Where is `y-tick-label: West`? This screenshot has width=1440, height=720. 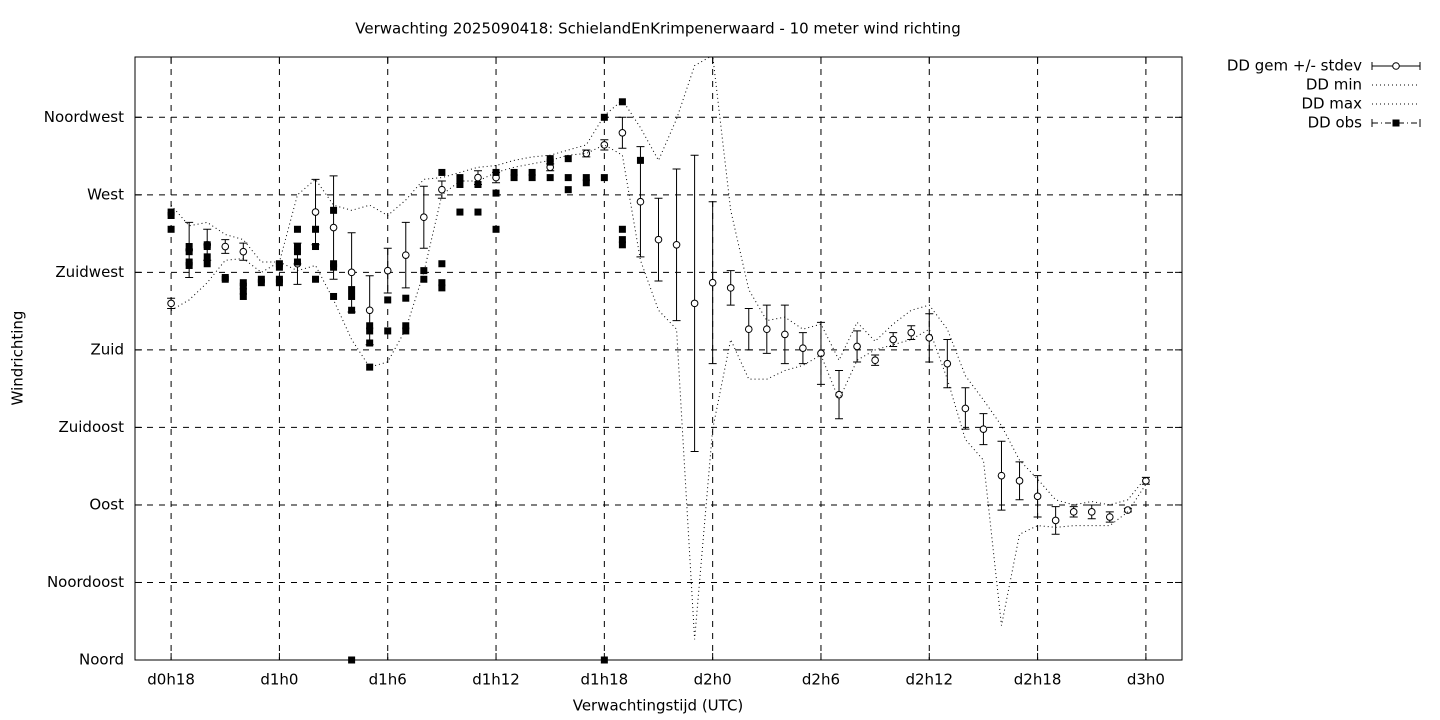
y-tick-label: West is located at coordinates (105, 194).